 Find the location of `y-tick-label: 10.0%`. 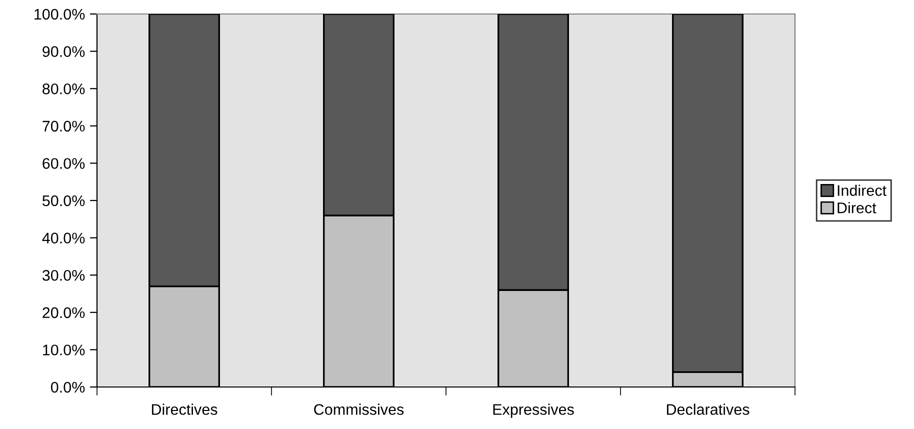

y-tick-label: 10.0% is located at coordinates (64, 350).